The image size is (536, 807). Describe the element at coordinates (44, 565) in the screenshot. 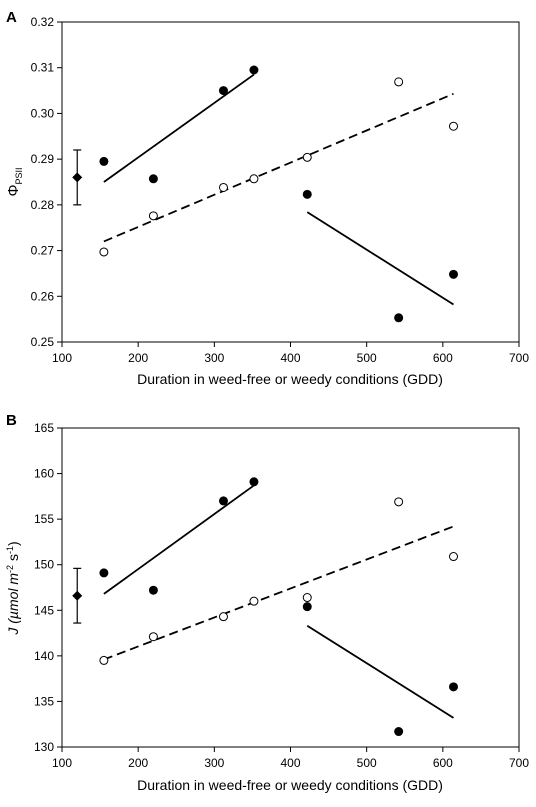

I see `panel-b-y-tick-label-4: 150` at that location.